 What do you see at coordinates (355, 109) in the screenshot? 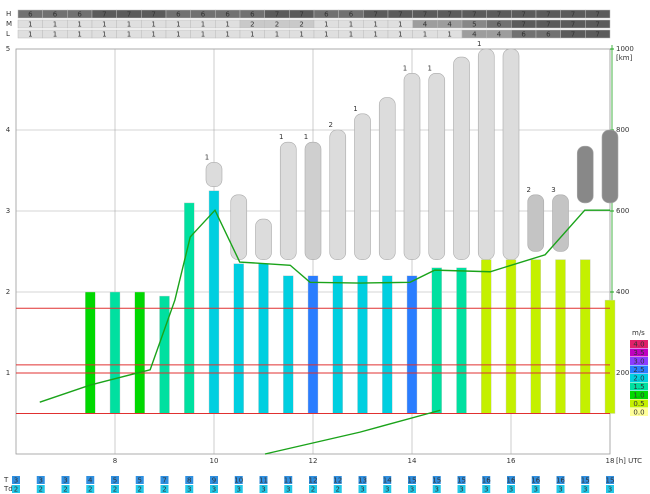
I see `cloud-label: 1` at bounding box center [355, 109].